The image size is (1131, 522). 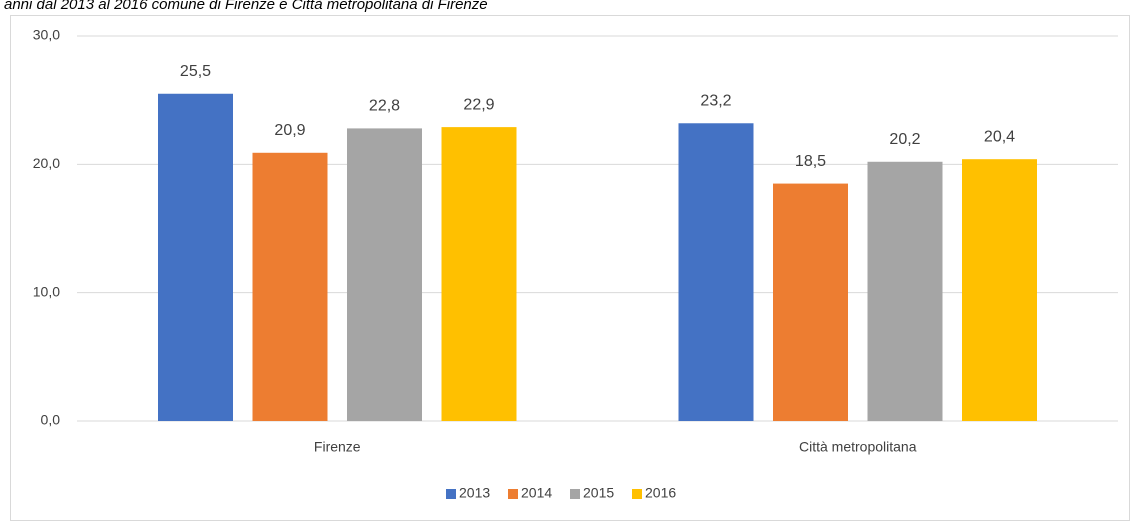 I want to click on value-label: 22,8, so click(x=384, y=106).